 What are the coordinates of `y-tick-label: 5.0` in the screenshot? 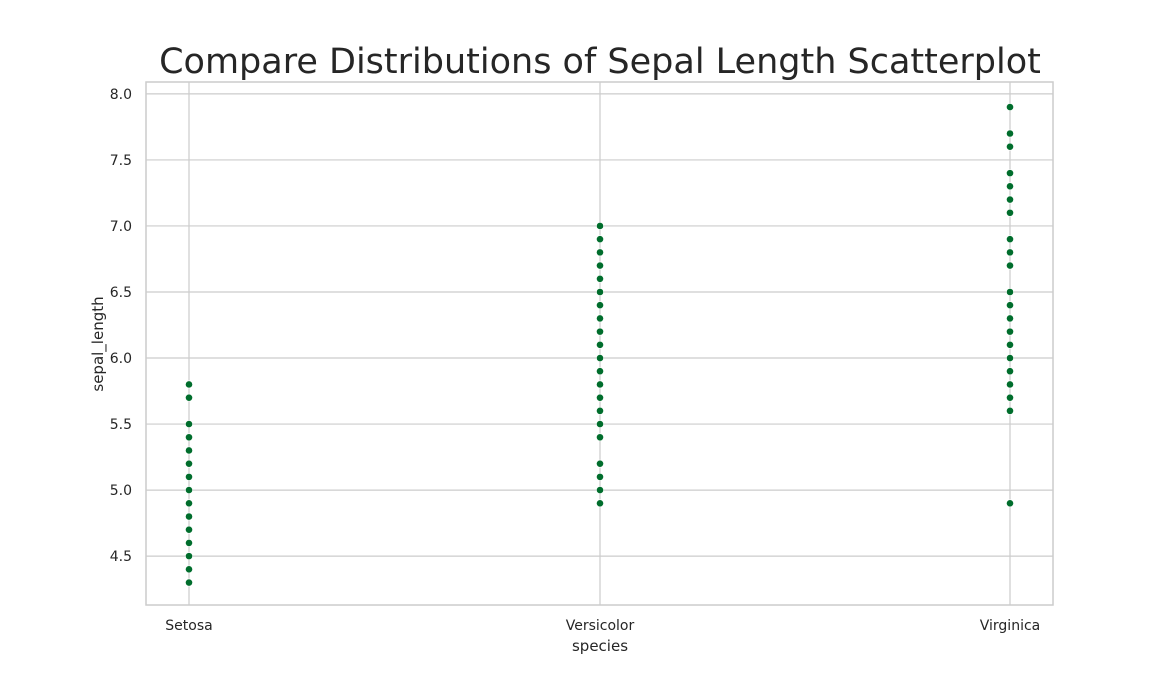 It's located at (121, 491).